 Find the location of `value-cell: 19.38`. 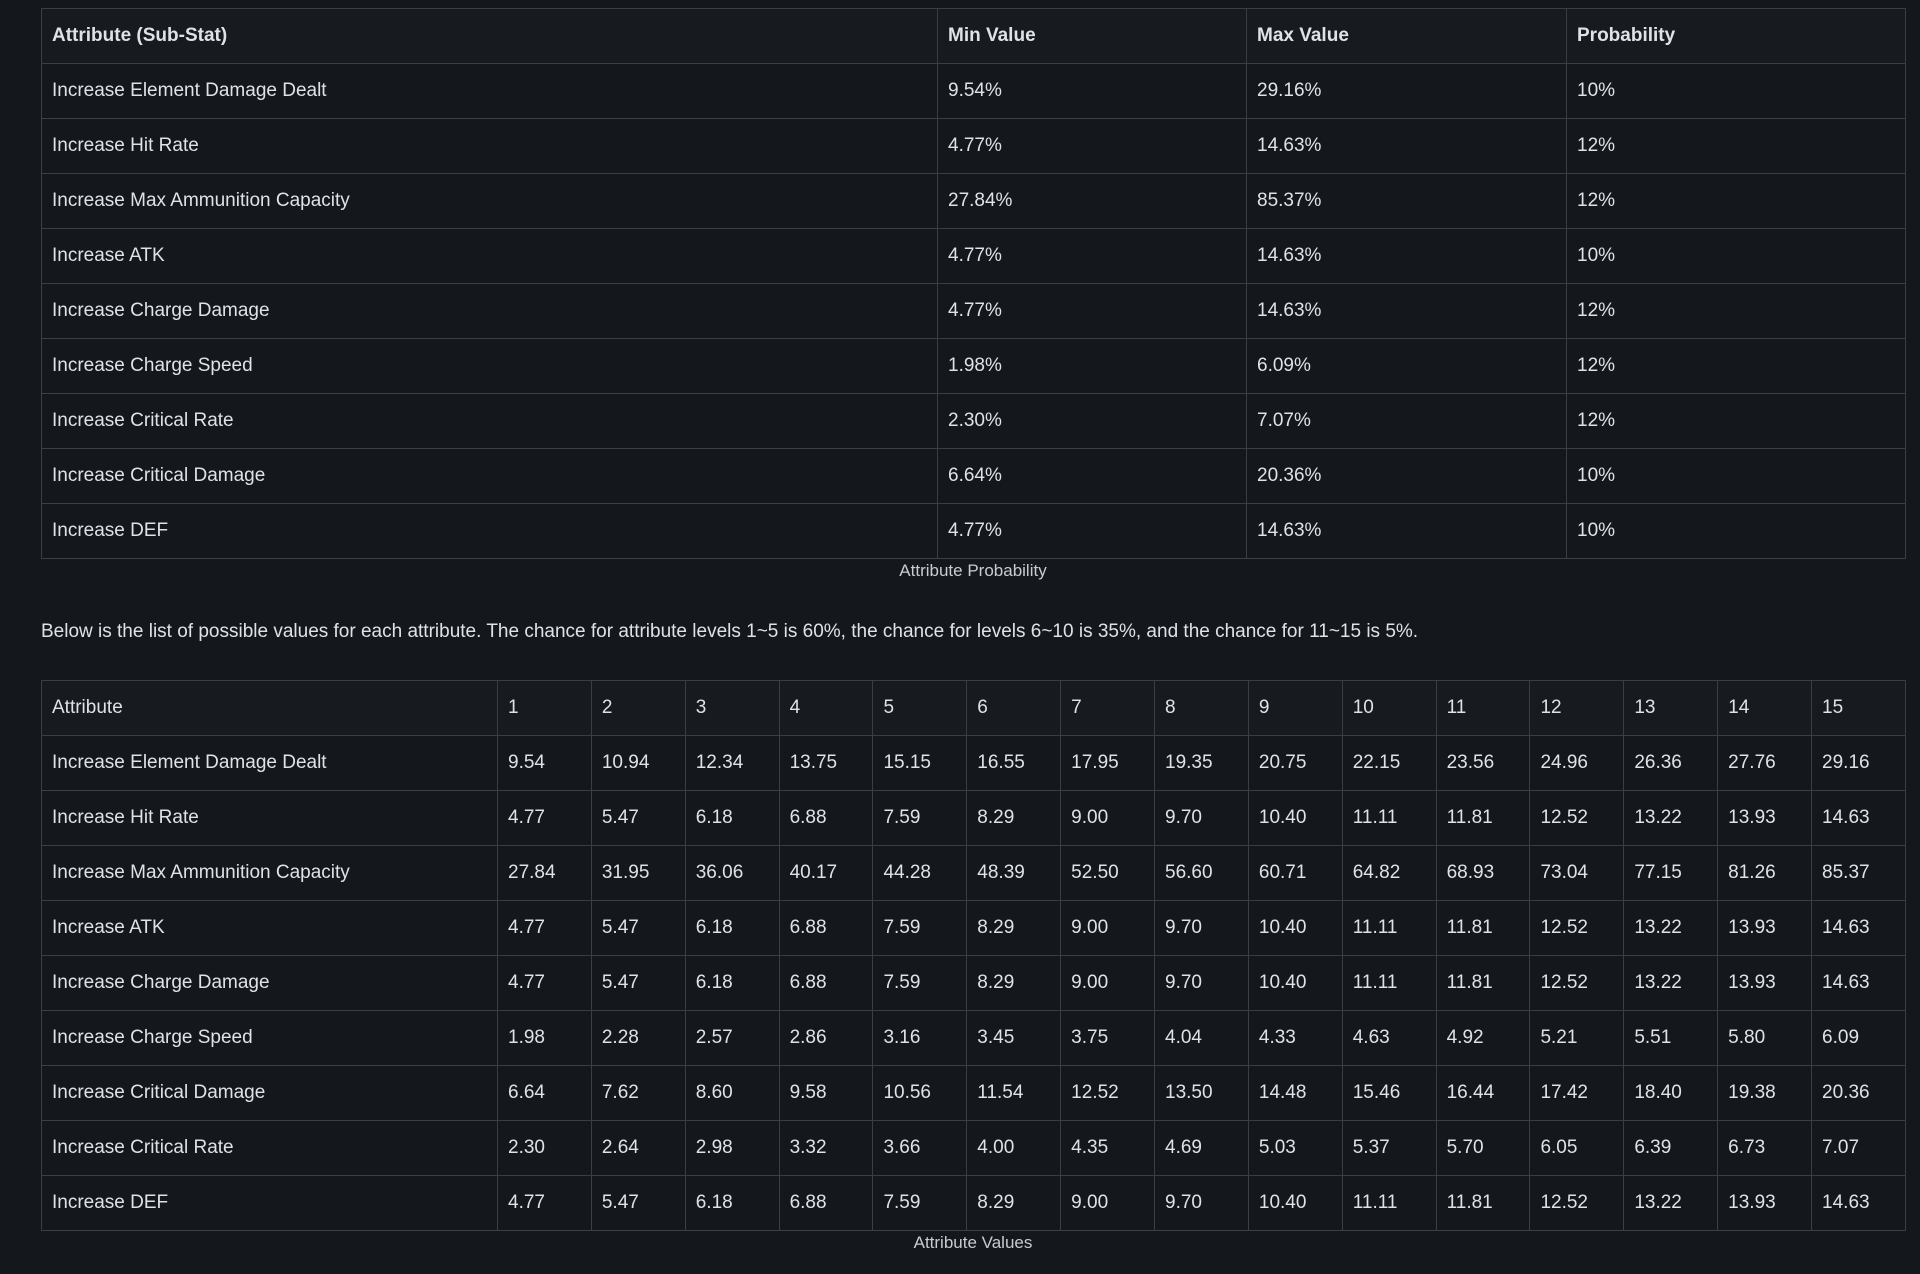

value-cell: 19.38 is located at coordinates (1765, 1093).